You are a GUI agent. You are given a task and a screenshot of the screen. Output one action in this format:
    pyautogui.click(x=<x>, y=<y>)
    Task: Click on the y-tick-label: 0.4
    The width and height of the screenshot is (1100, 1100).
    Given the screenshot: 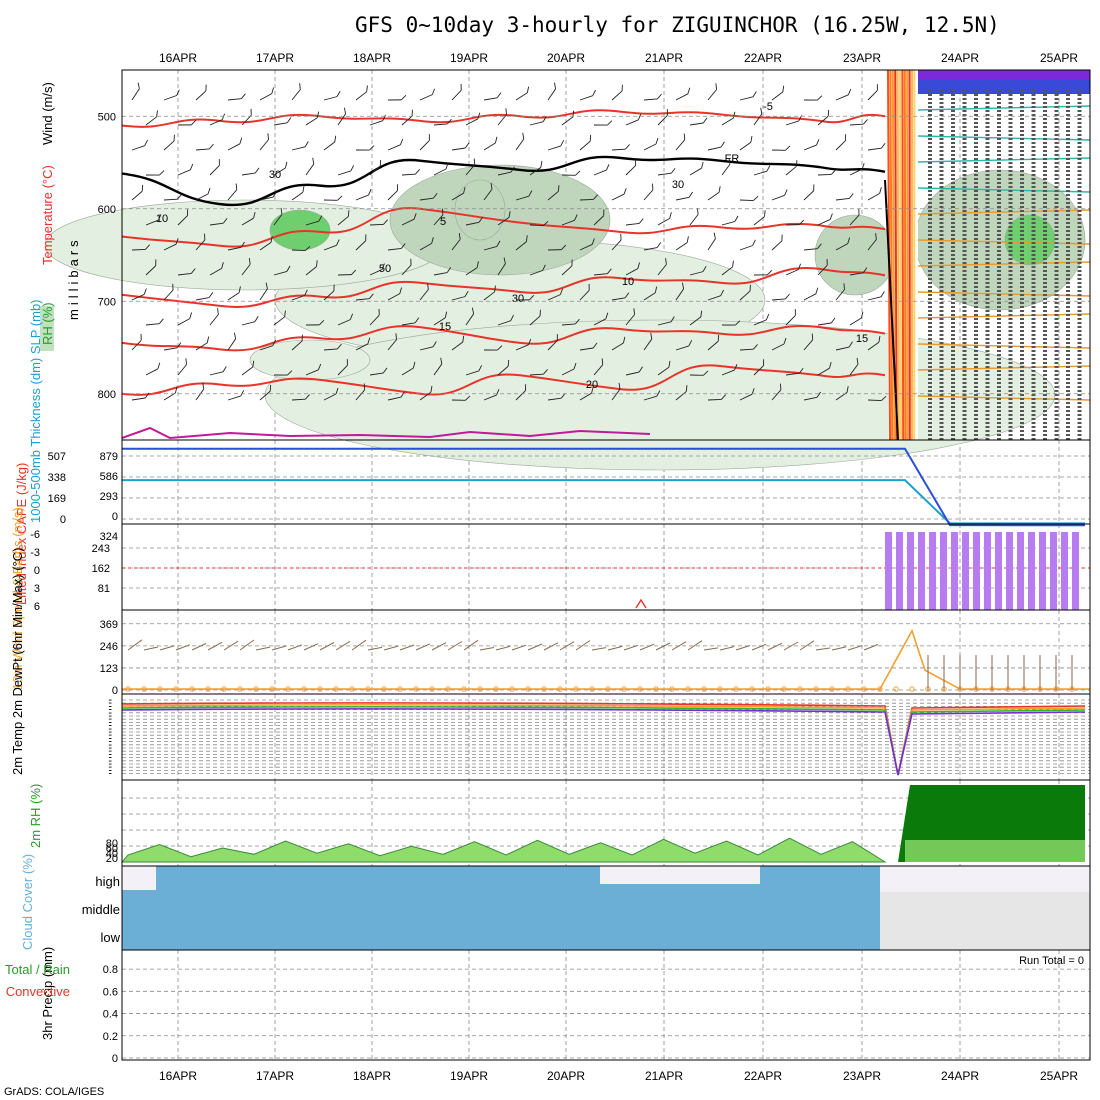 What is the action you would take?
    pyautogui.click(x=110, y=1015)
    